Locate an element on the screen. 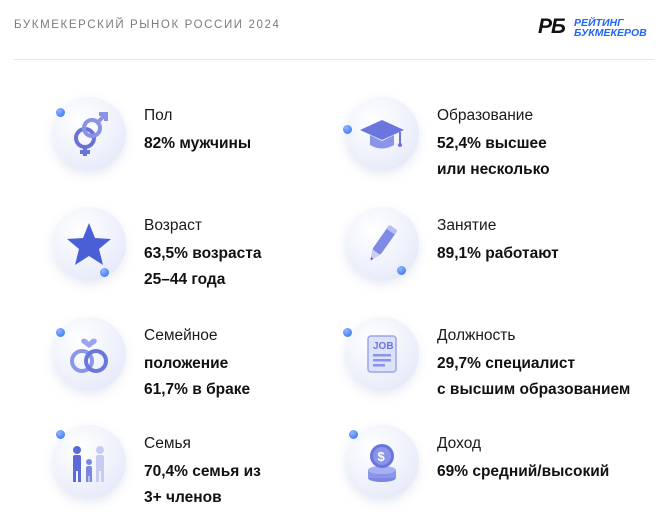  stat-value-line: 89,1% работают is located at coordinates (498, 253).